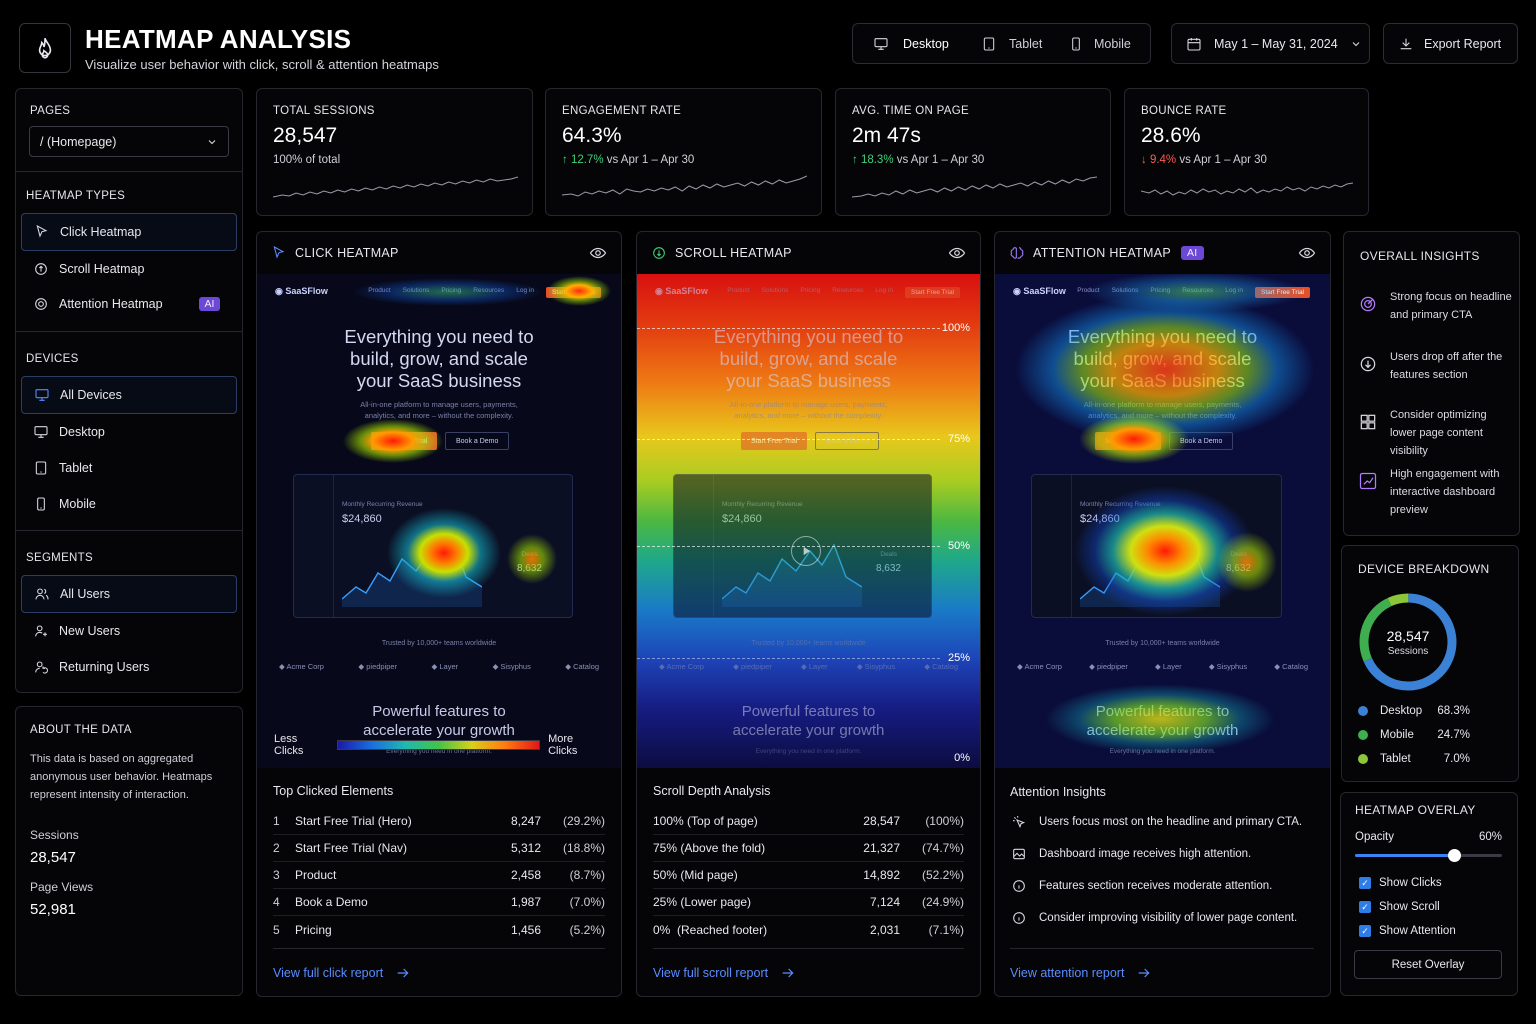  What do you see at coordinates (1099, 43) in the screenshot?
I see `tab-mobile: Mobile` at bounding box center [1099, 43].